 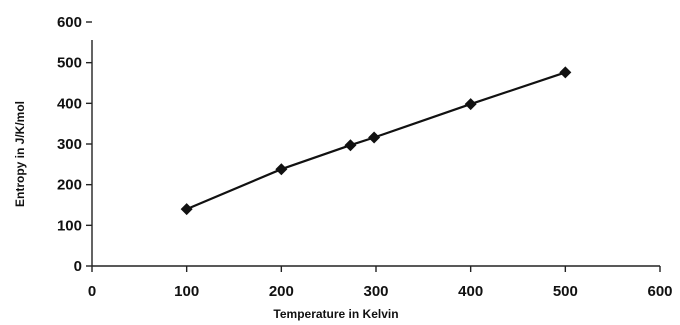 What do you see at coordinates (69, 144) in the screenshot?
I see `y-tick-label: 300` at bounding box center [69, 144].